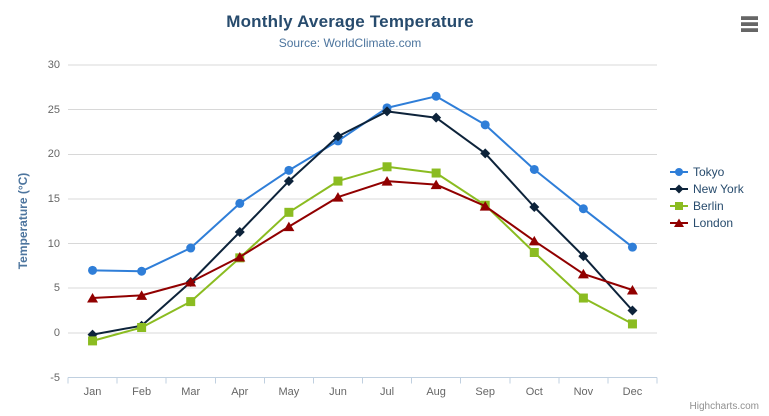 The height and width of the screenshot is (416, 769). I want to click on y-axis-label: 30, so click(53, 65).